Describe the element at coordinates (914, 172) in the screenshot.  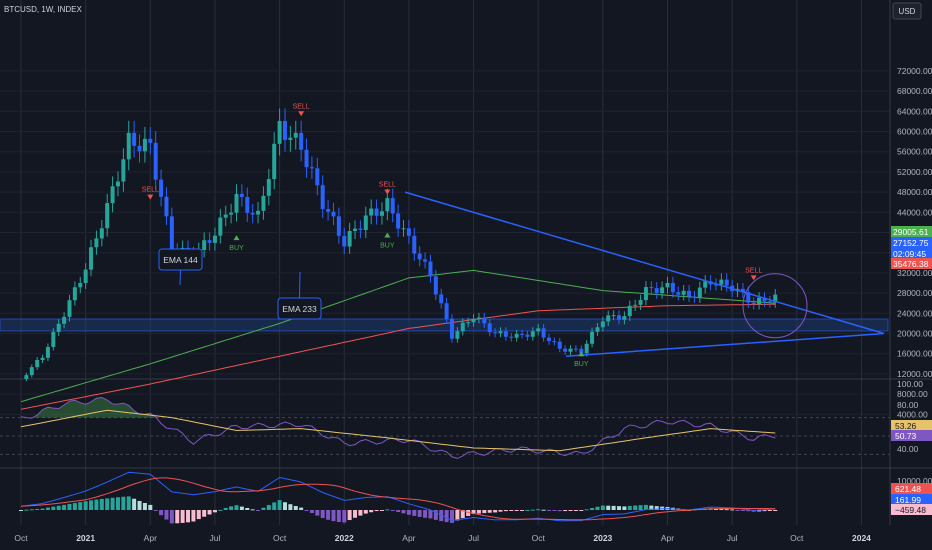
I see `price-tick-label: 52000.00` at that location.